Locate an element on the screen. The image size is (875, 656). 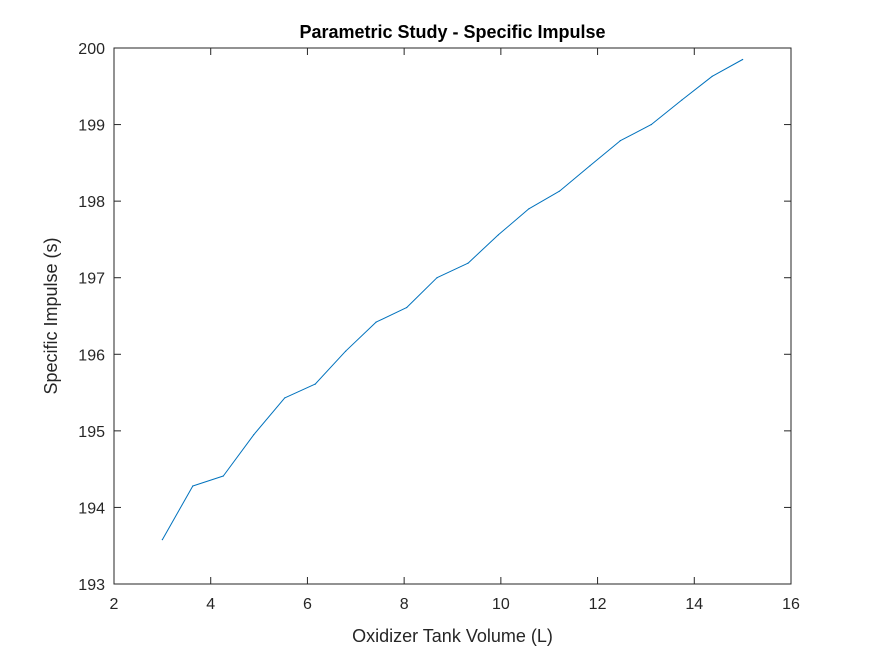
x-tick-label: 2 is located at coordinates (114, 604).